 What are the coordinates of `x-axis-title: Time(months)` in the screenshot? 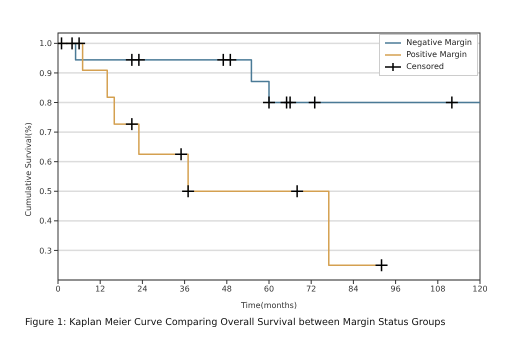 It's located at (268, 305).